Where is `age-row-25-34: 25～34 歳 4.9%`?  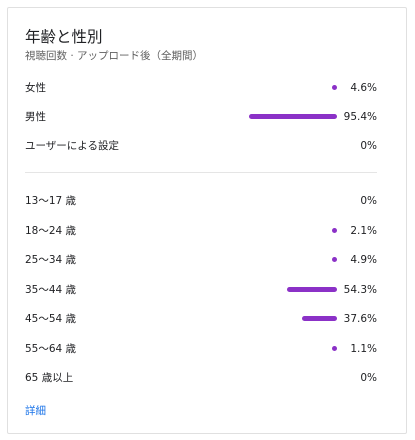 age-row-25-34: 25～34 歳 4.9% is located at coordinates (201, 260).